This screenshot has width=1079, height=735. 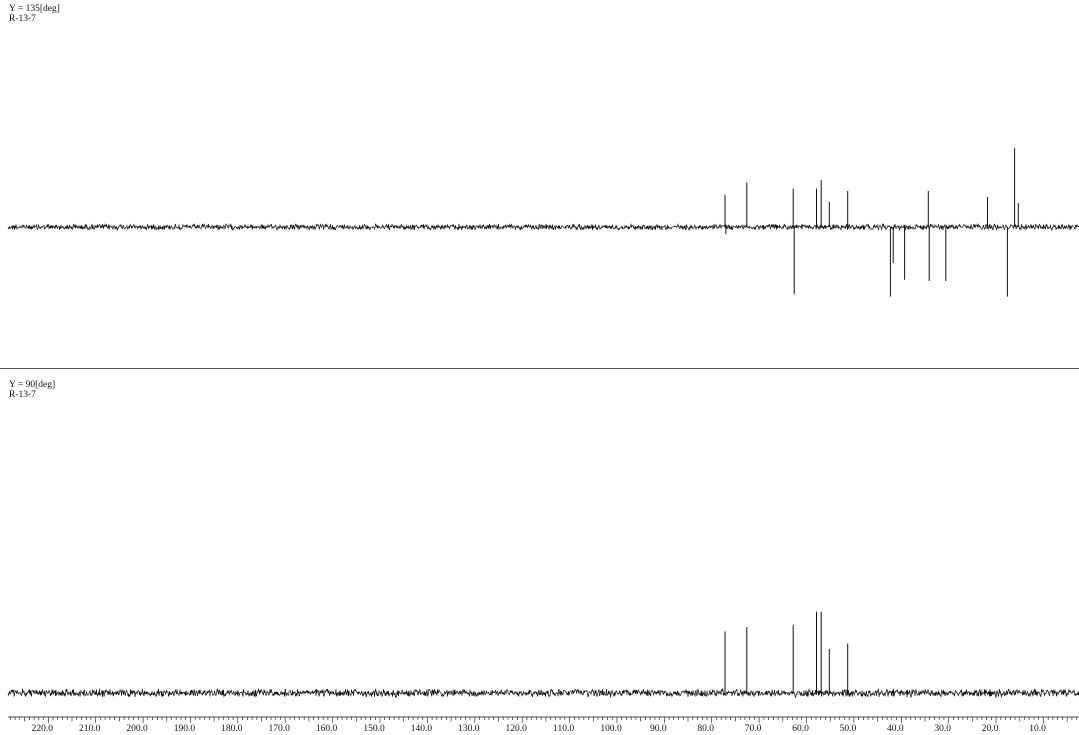 I want to click on x-tick-label: 220.0, so click(x=43, y=729).